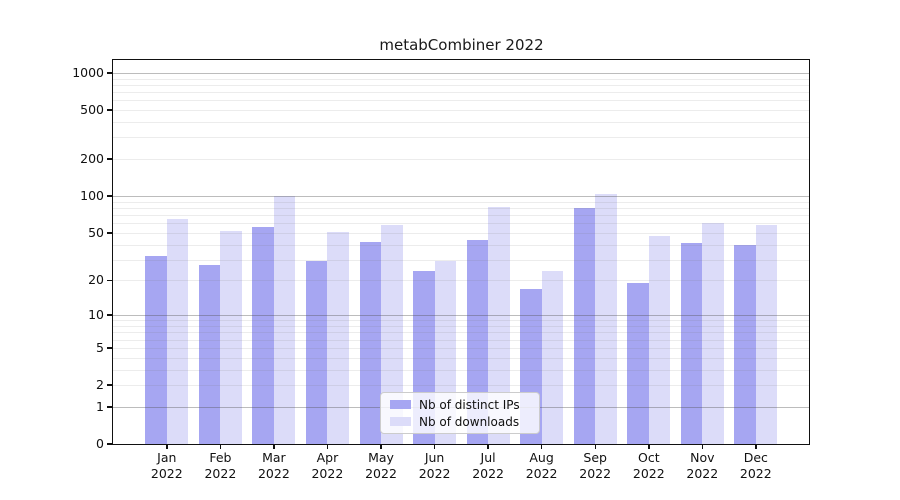 This screenshot has height=500, width=900. What do you see at coordinates (88, 72) in the screenshot?
I see `y-tick-label: 1000` at bounding box center [88, 72].